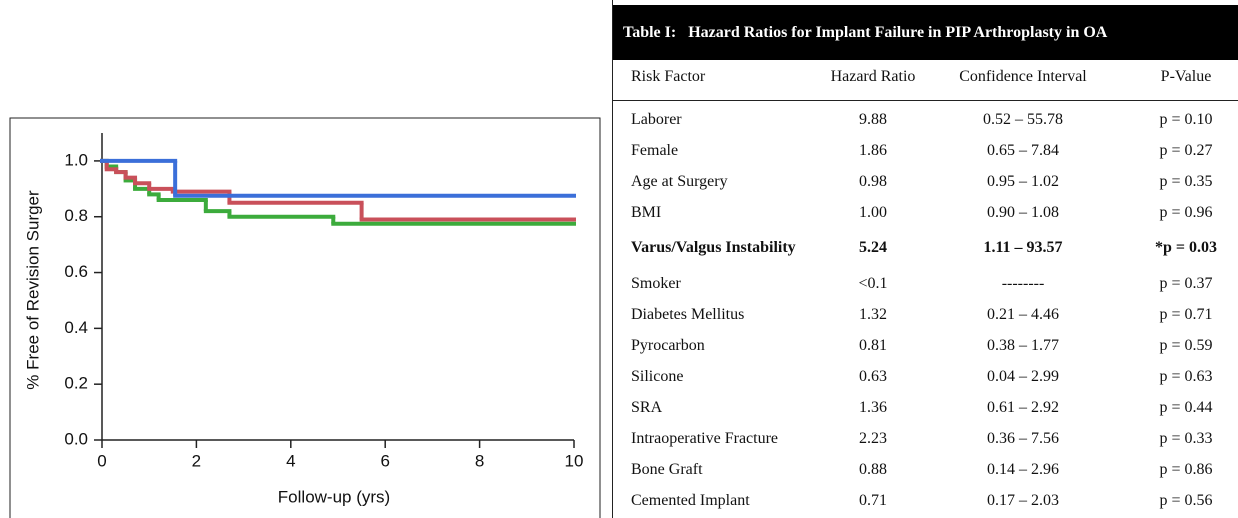 Image resolution: width=1238 pixels, height=518 pixels. Describe the element at coordinates (76, 271) in the screenshot. I see `y-tick-label: 0.6` at that location.